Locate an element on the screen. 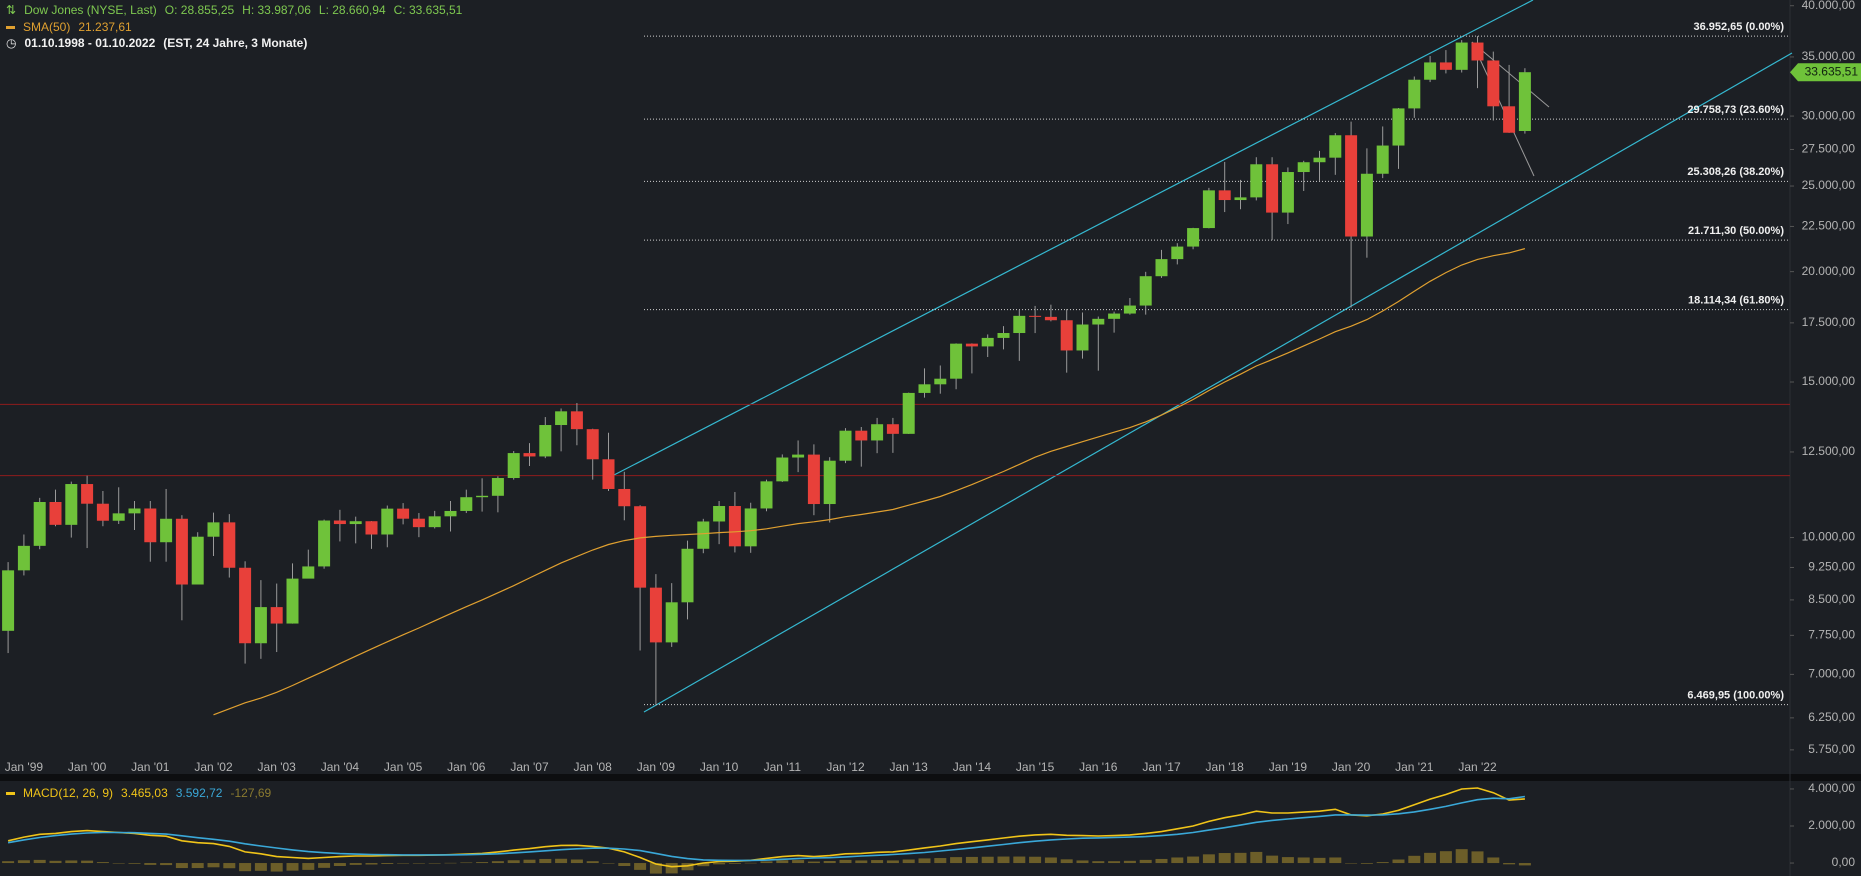 Image resolution: width=1861 pixels, height=876 pixels. x-tick-label: Jan '21 is located at coordinates (1414, 767).